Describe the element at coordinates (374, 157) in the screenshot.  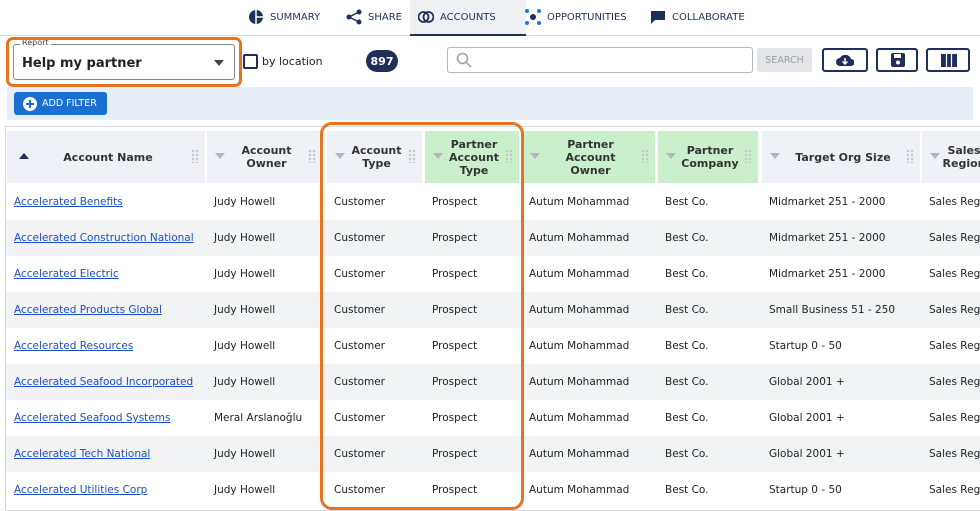
I see `column-header: Account Type` at that location.